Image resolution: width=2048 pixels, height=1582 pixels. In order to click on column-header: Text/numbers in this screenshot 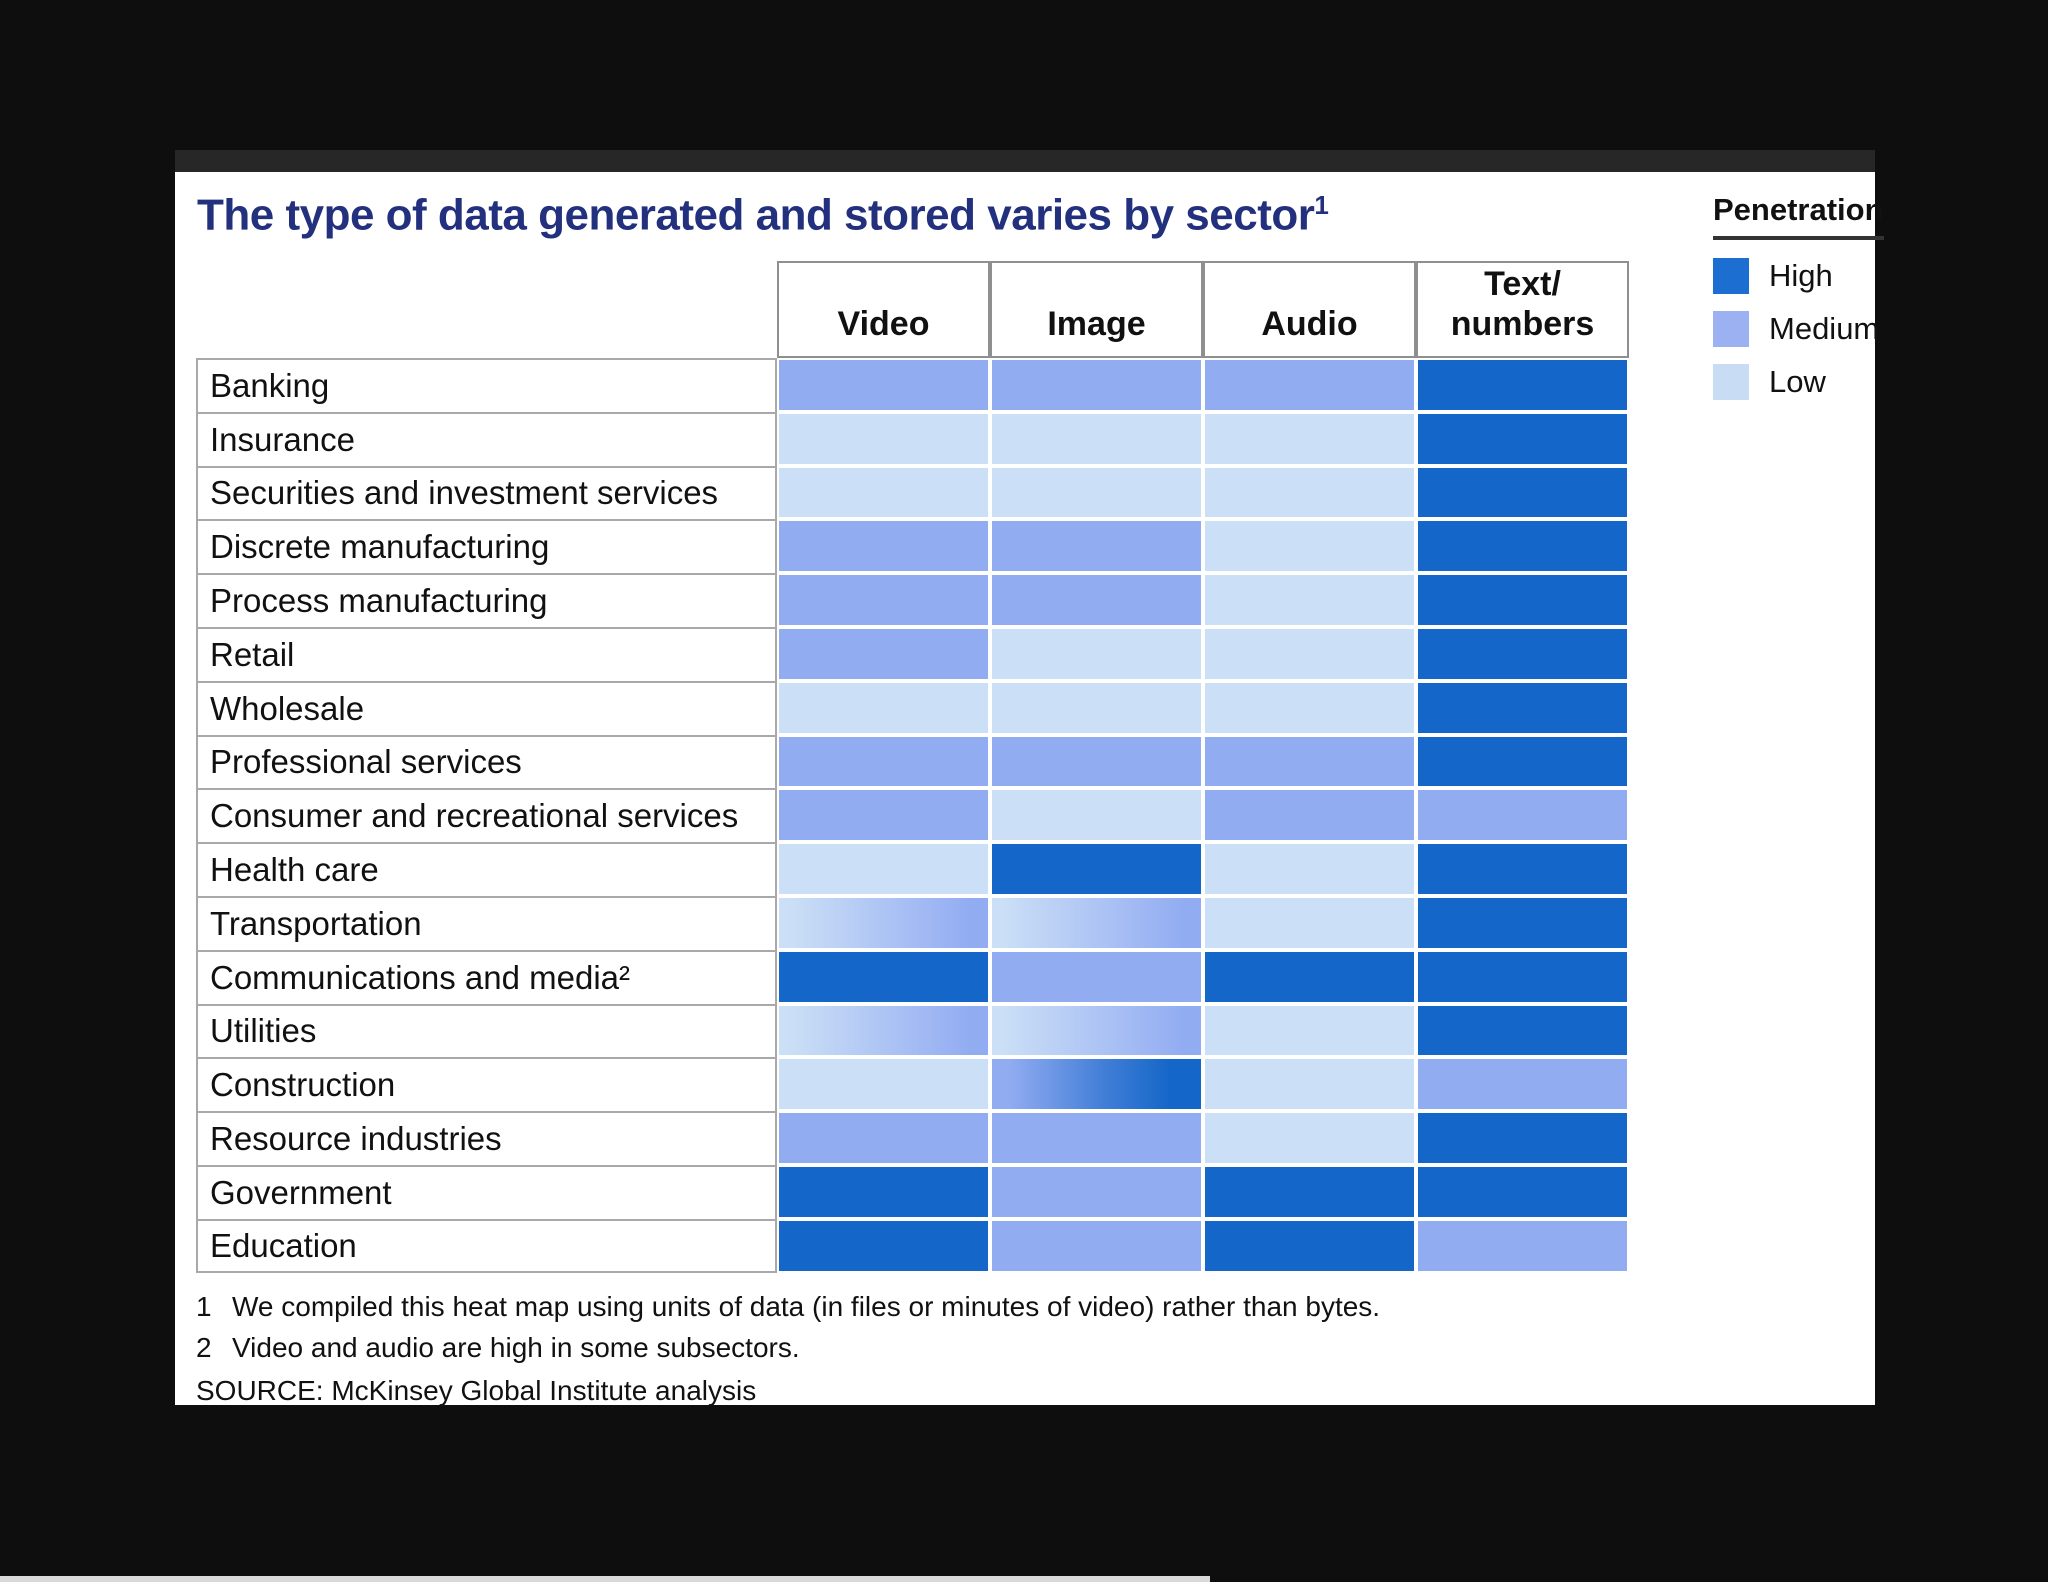, I will do `click(1522, 309)`.